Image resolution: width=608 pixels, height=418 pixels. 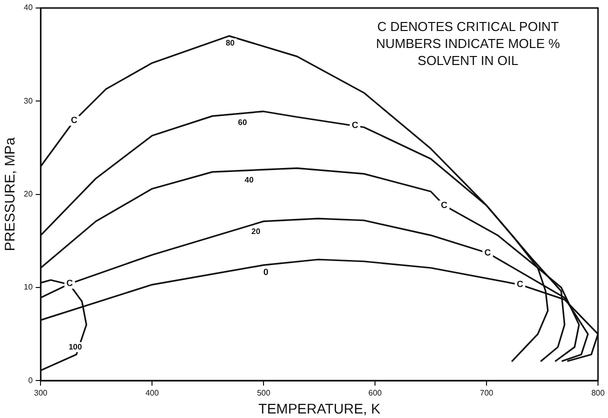 I want to click on annotation: 20, so click(x=256, y=231).